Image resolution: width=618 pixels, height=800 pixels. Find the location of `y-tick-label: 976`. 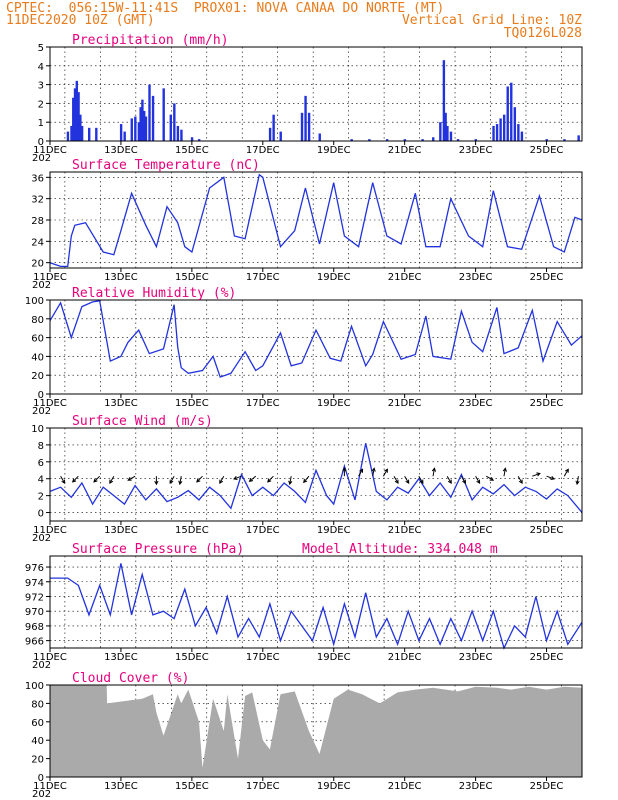

y-tick-label: 976 is located at coordinates (34, 568).